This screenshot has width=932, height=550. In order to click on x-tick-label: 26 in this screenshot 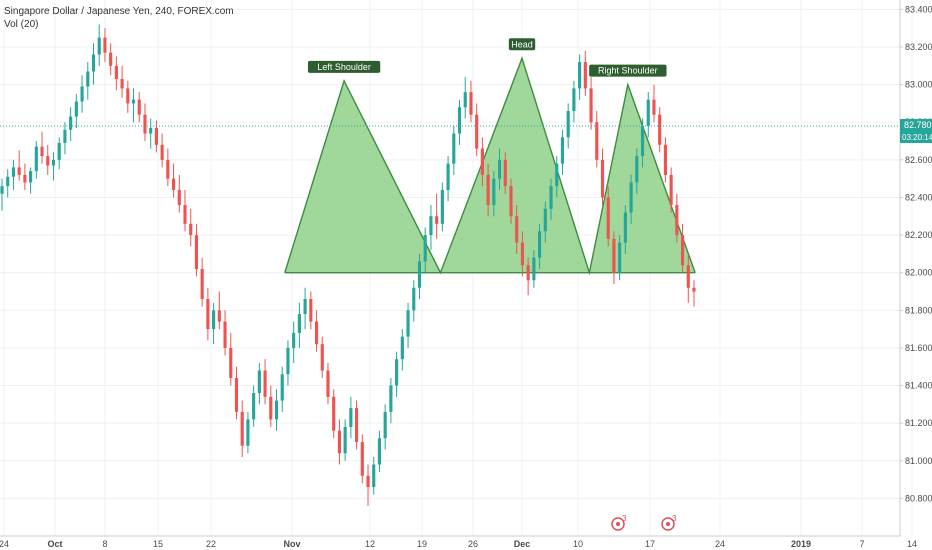, I will do `click(473, 544)`.